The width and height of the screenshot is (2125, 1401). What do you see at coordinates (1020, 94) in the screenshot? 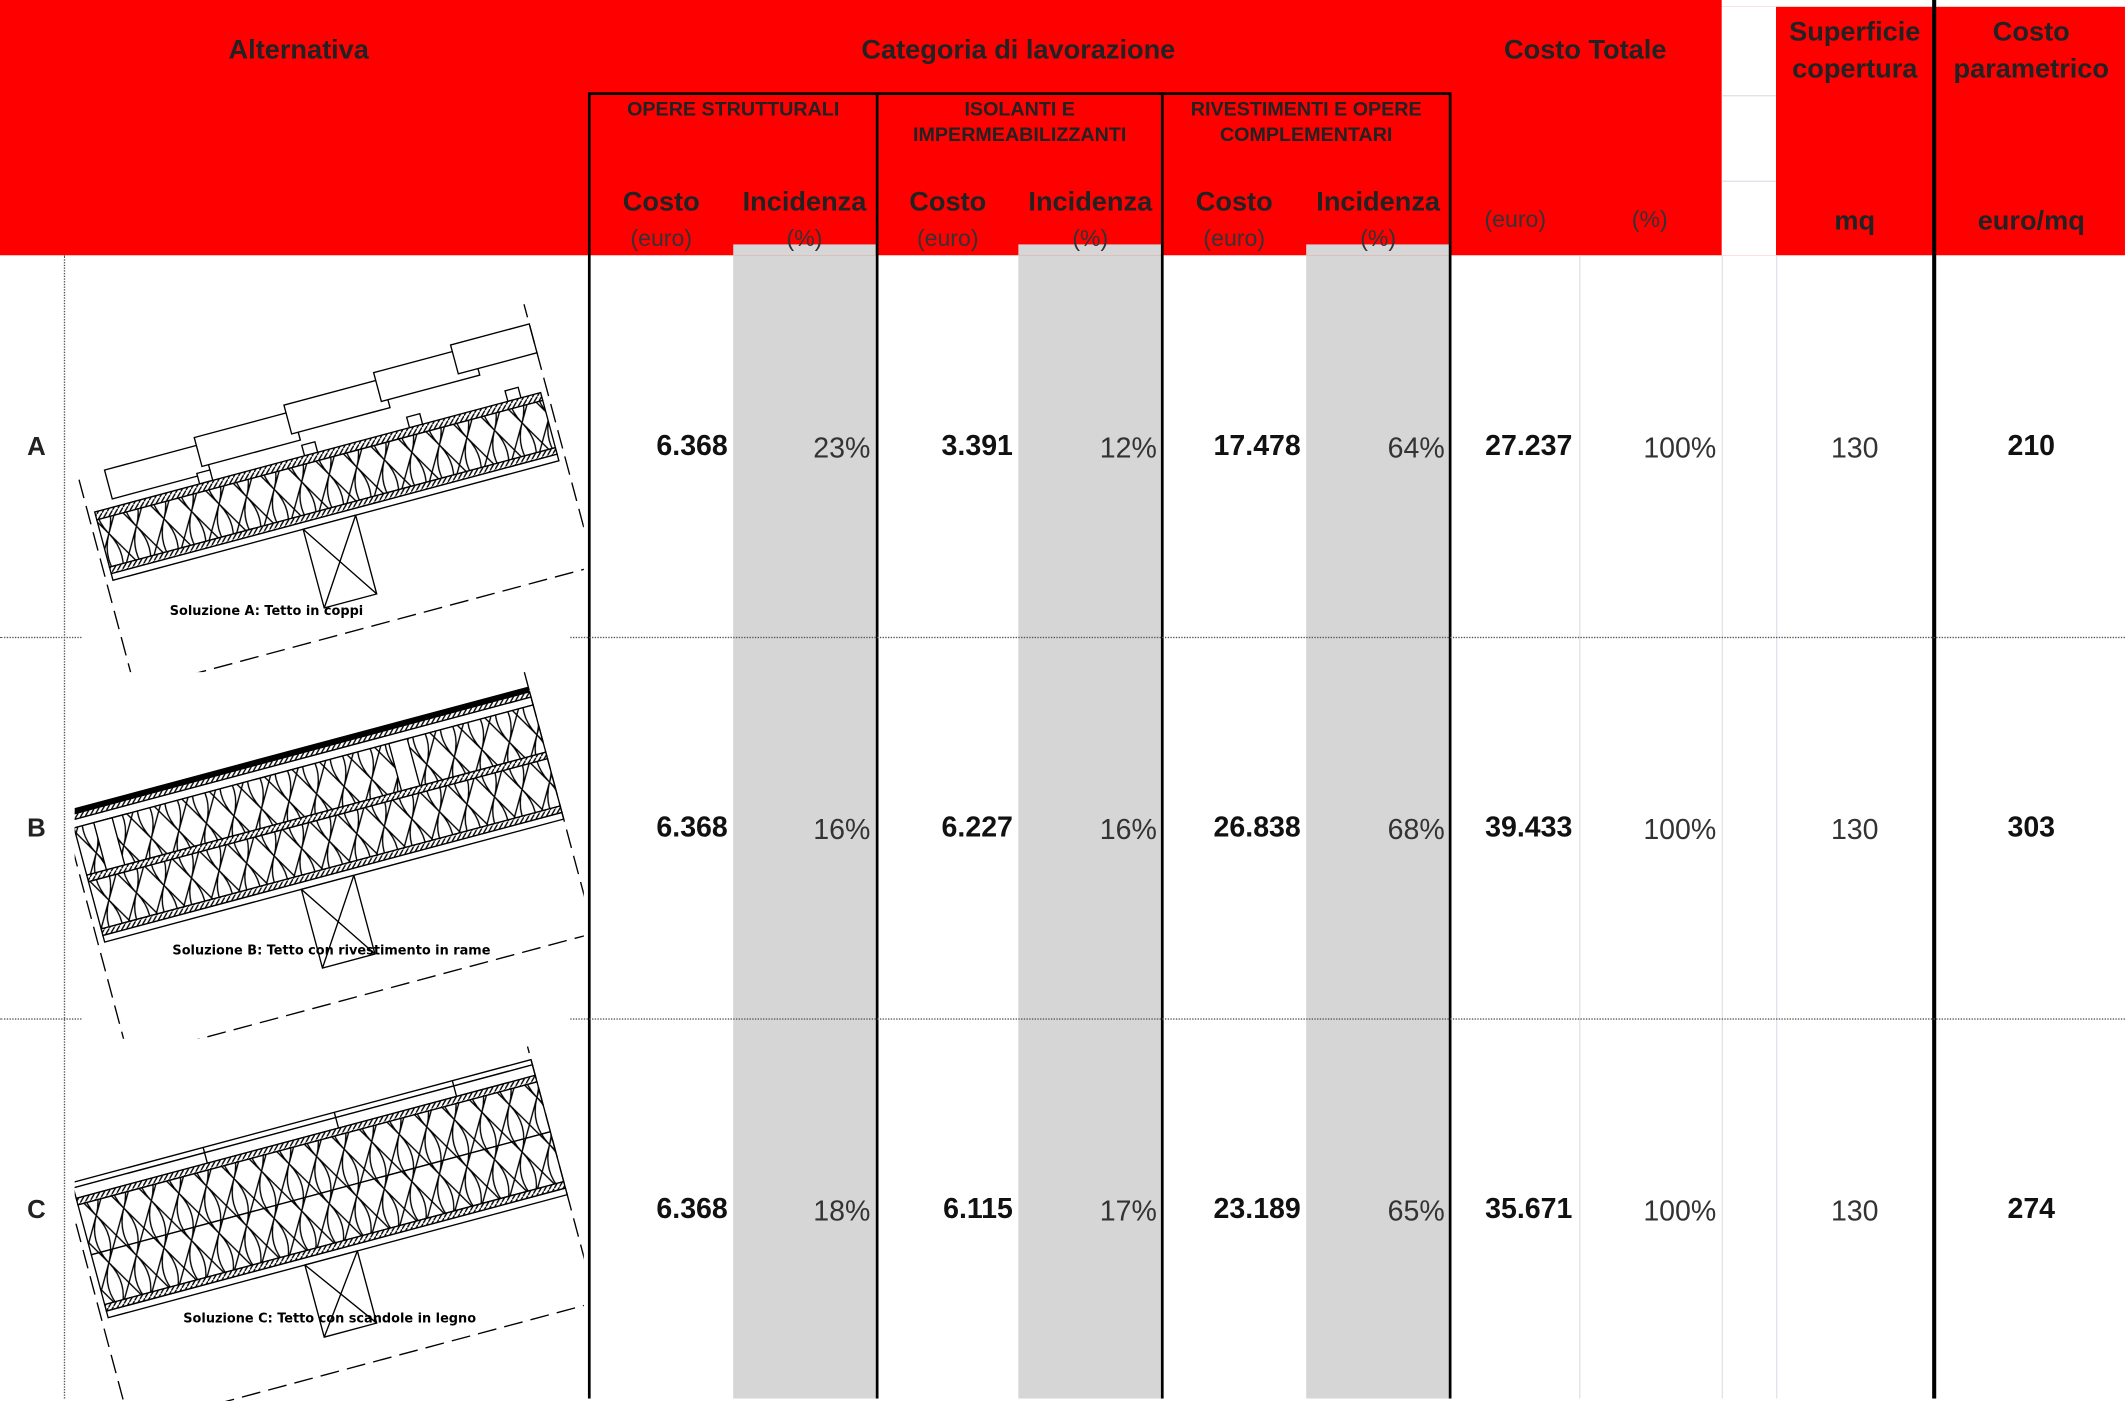
I see `group-top-rule` at bounding box center [1020, 94].